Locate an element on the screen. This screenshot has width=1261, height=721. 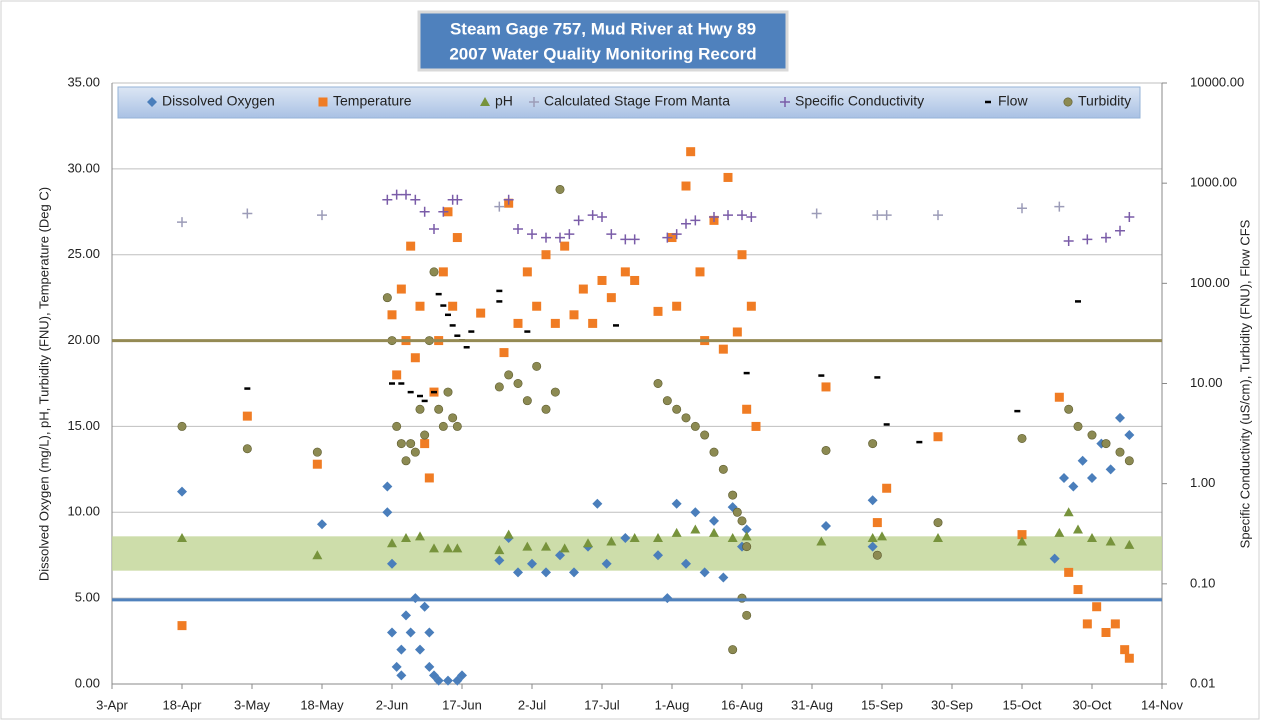
legend-label: Temperature is located at coordinates (372, 101).